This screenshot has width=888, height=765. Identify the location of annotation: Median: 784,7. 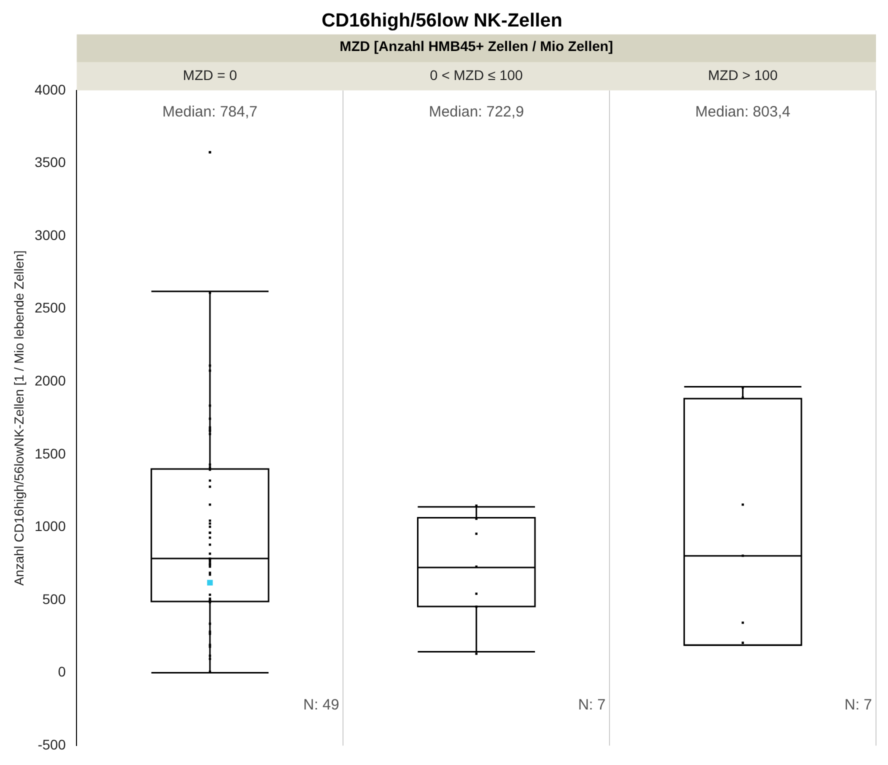
(210, 112).